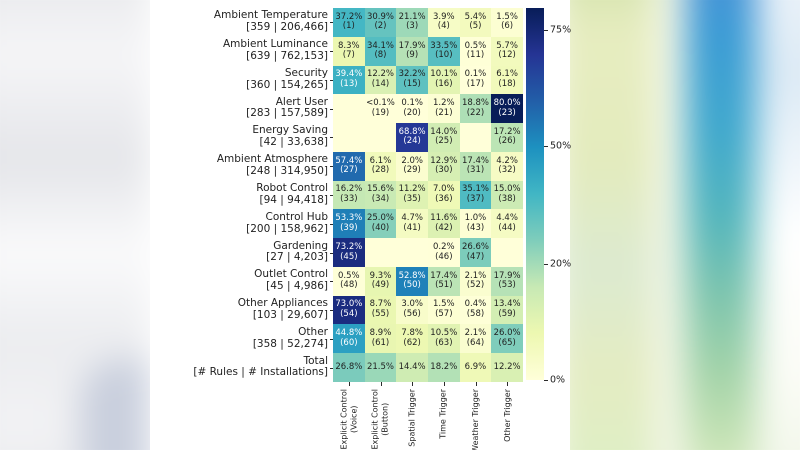 The image size is (800, 450). What do you see at coordinates (475, 26) in the screenshot?
I see `cell-rank: (5)` at bounding box center [475, 26].